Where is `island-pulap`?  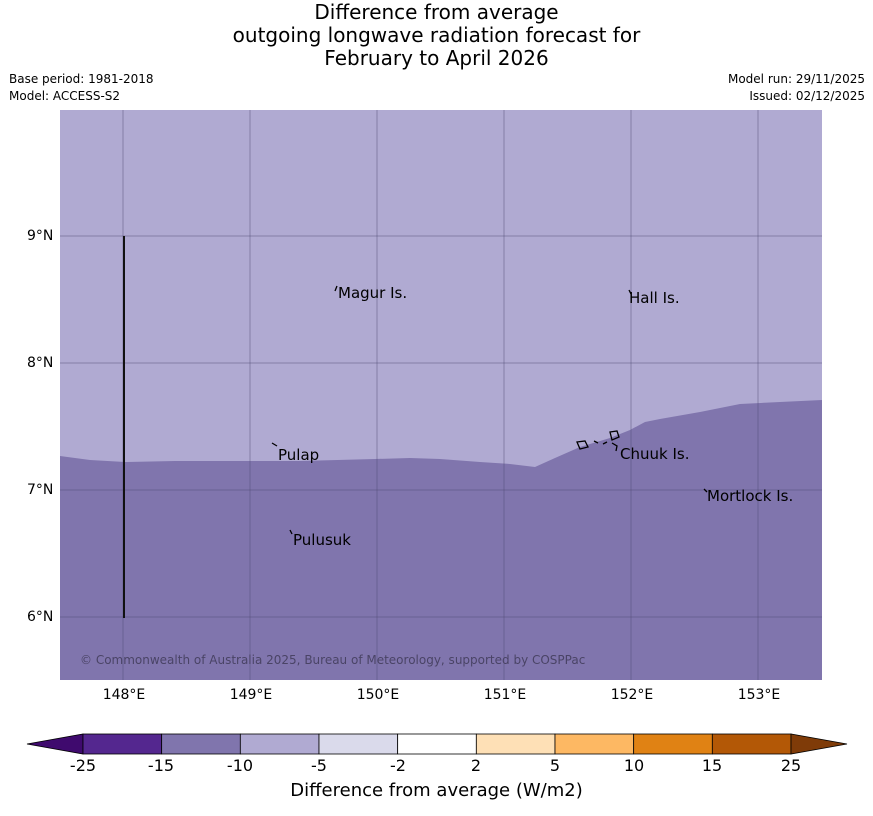
island-pulap is located at coordinates (274, 444).